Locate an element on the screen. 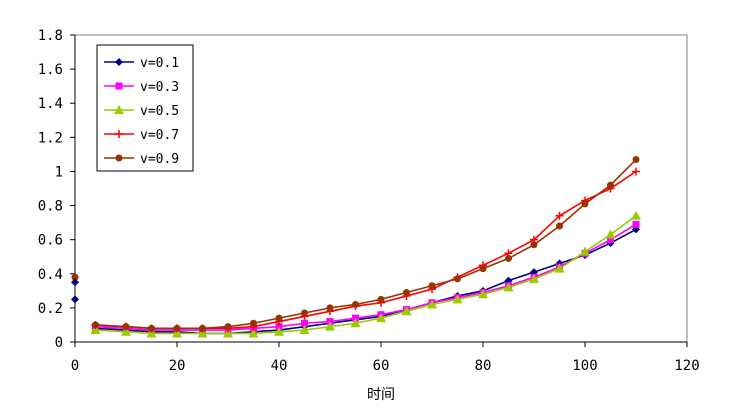 This screenshot has width=743, height=418. legend-label: v=0.7 is located at coordinates (159, 135).